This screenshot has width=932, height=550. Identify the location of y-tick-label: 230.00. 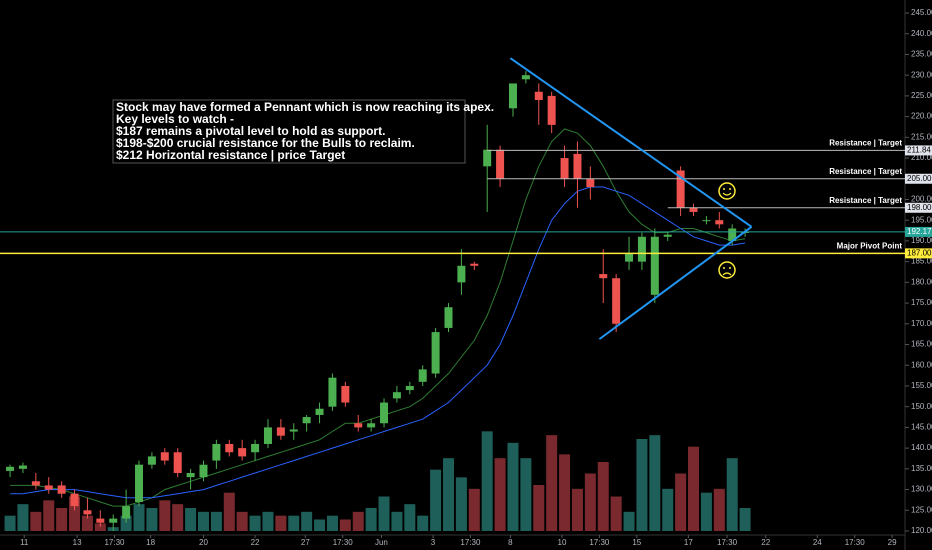
(921, 74).